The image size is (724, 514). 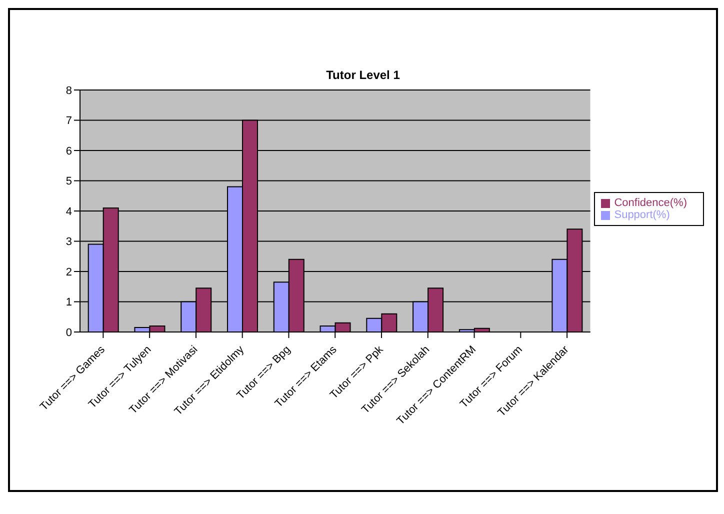 I want to click on y-tick-label: 8, so click(x=69, y=90).